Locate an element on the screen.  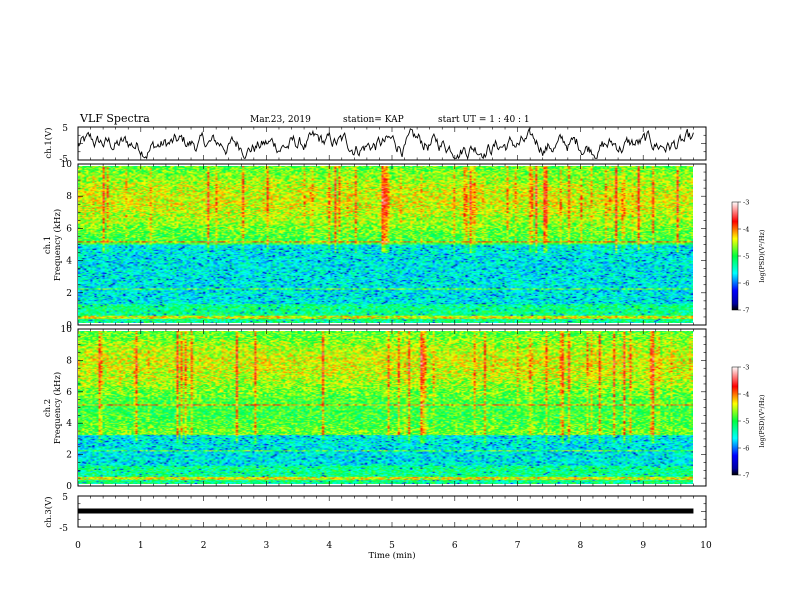
ch1-waveform-trace is located at coordinates (385, 143).